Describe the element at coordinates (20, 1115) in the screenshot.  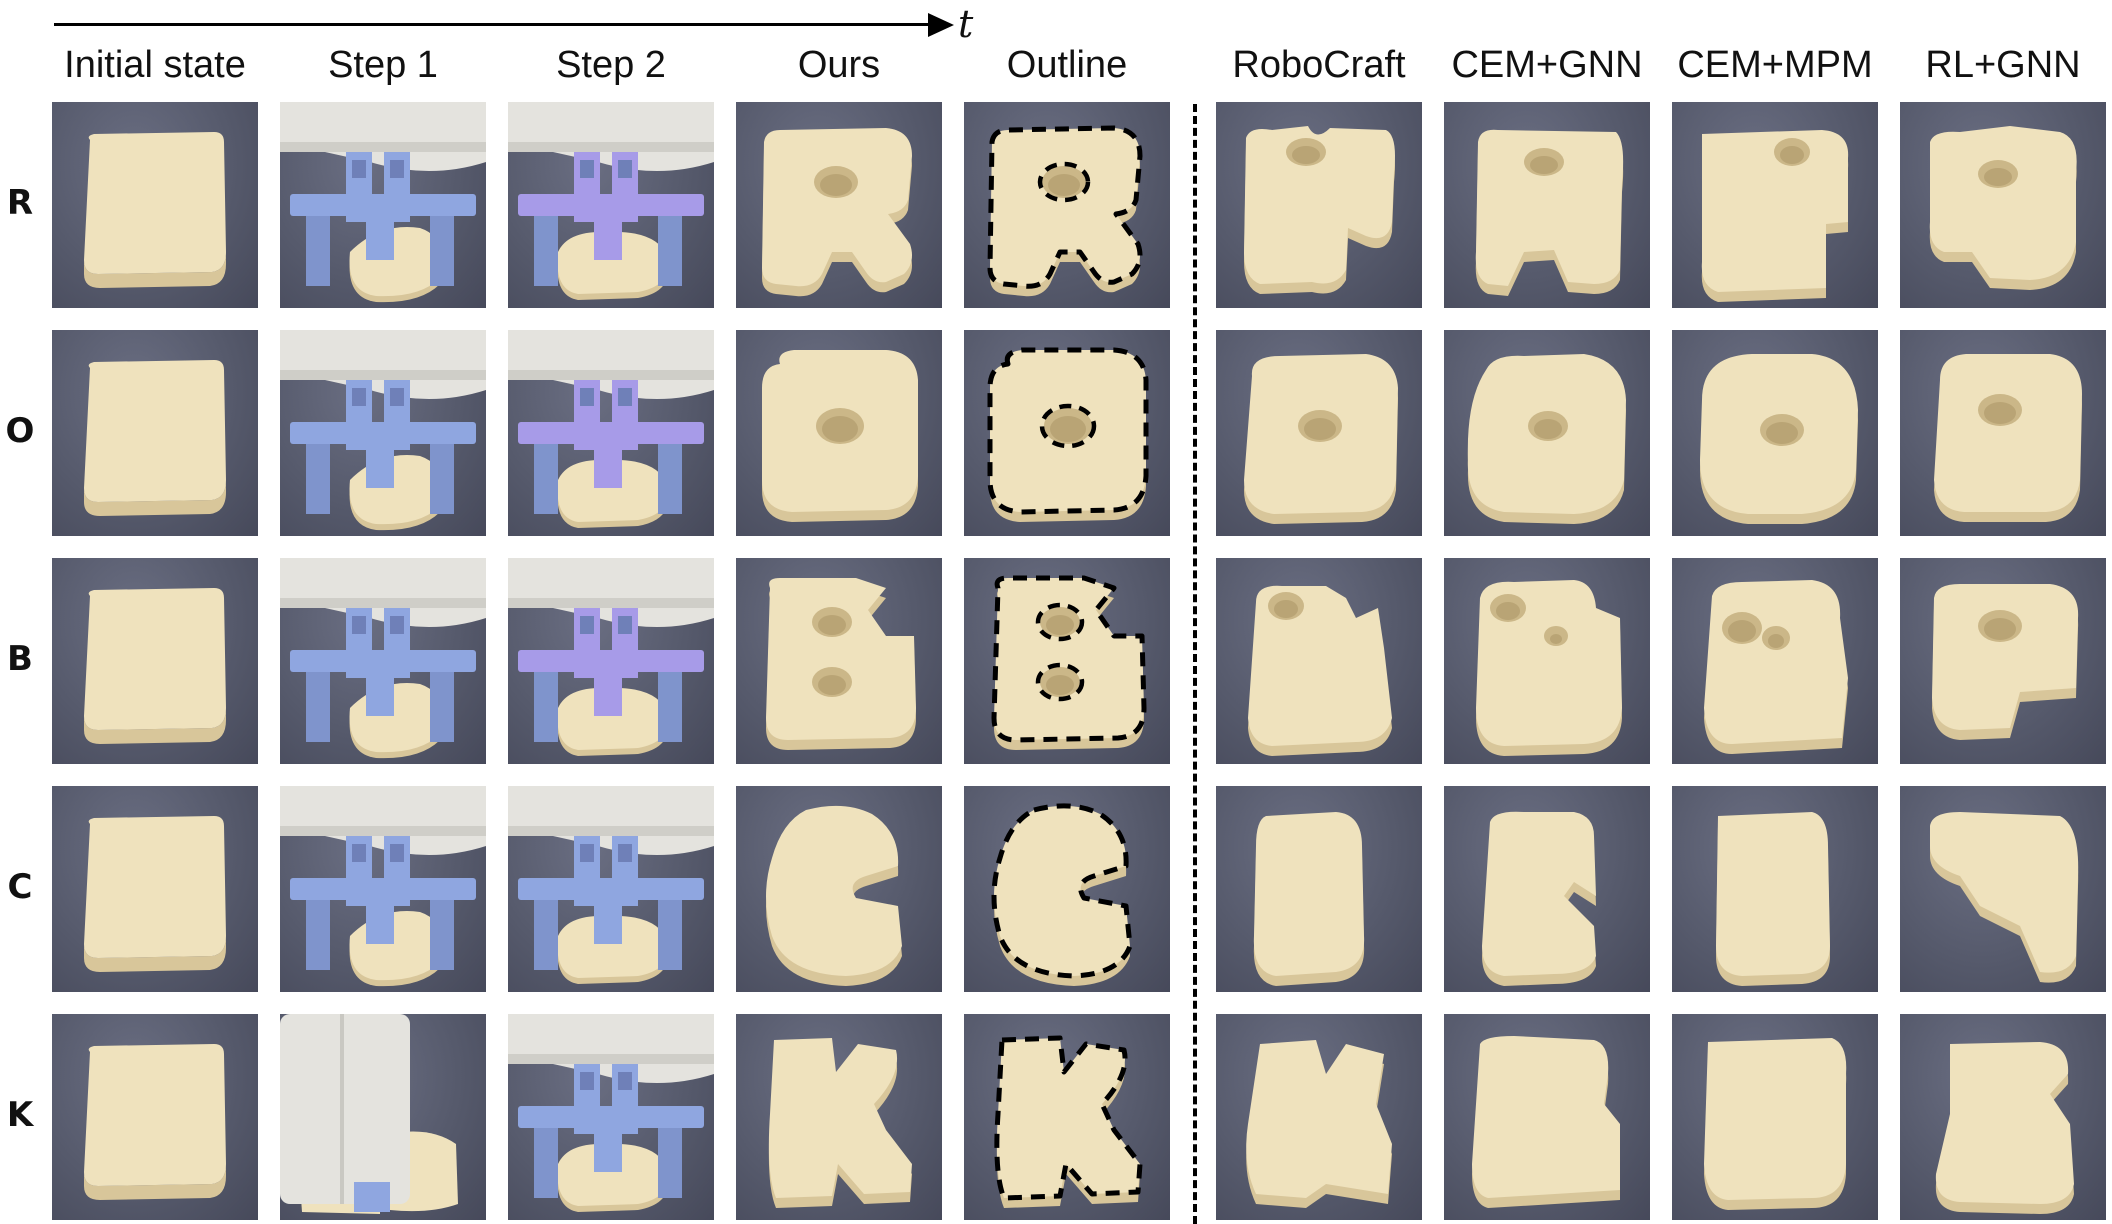
I see `row-label-k: K` at that location.